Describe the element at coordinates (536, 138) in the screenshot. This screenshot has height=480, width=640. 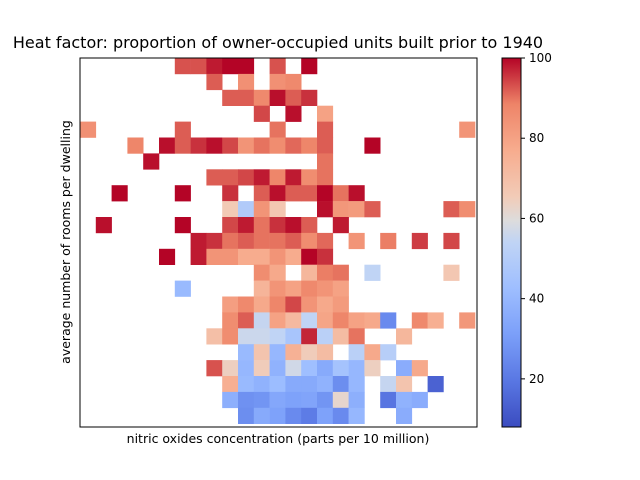
I see `colorbar-tick-label: 80` at that location.